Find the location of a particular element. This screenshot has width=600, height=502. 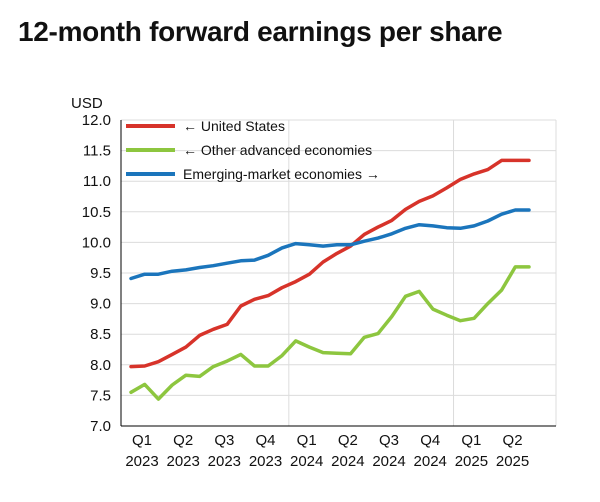

legend-label-emerging-market-economies: Emerging-market economies → is located at coordinates (281, 174).